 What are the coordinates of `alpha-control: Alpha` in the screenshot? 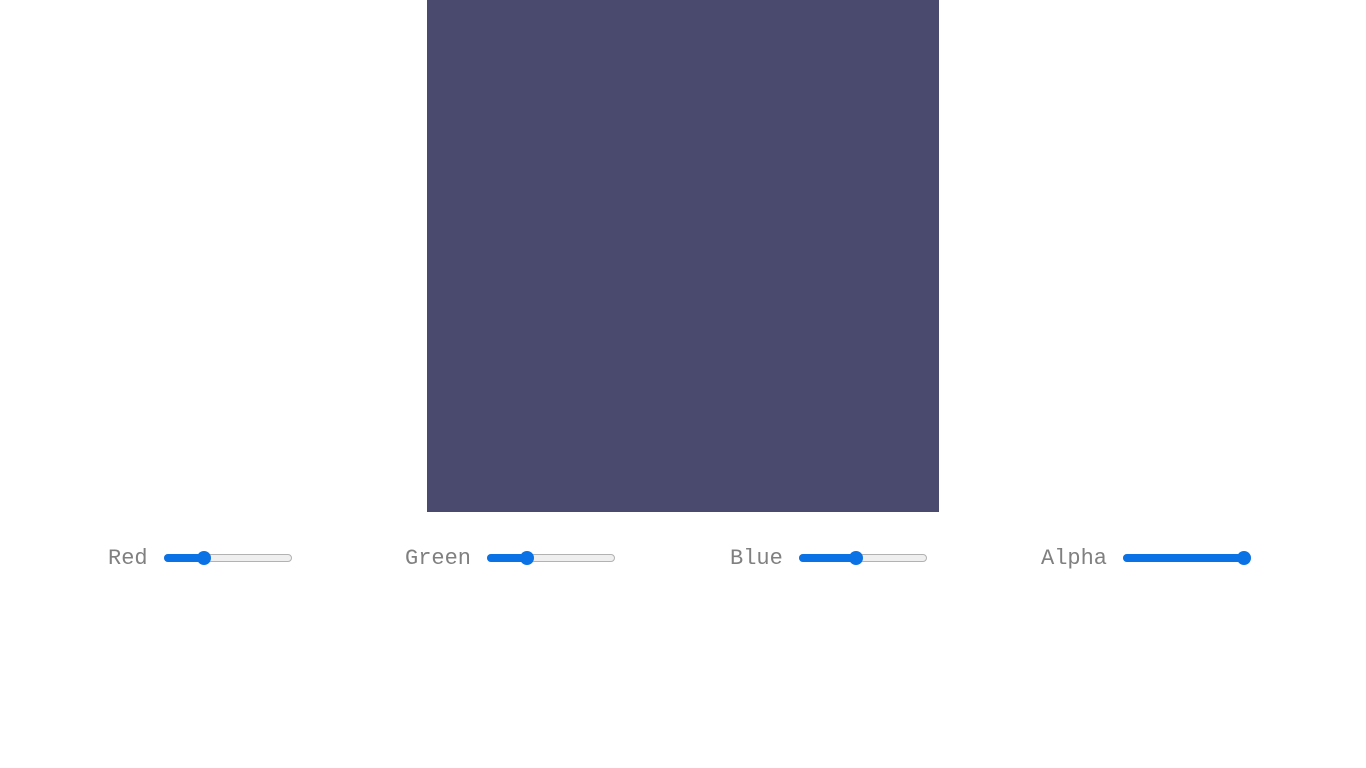 It's located at (1146, 558).